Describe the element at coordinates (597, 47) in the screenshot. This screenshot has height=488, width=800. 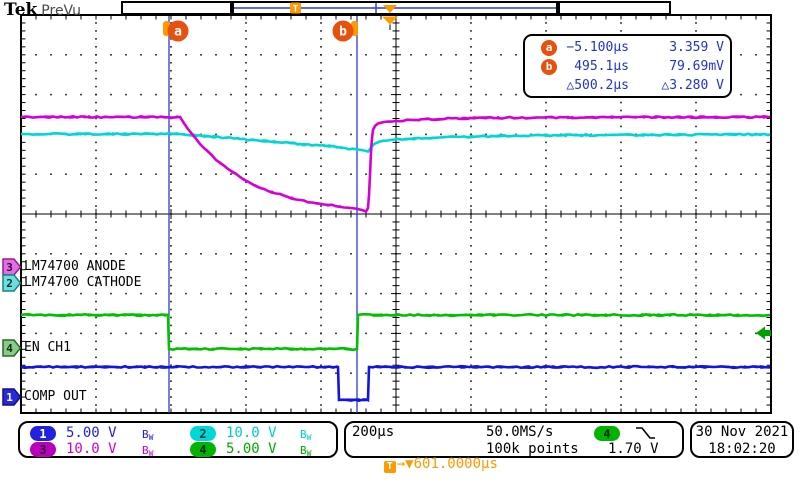
I see `cursor-a-time: −5.100µs` at that location.